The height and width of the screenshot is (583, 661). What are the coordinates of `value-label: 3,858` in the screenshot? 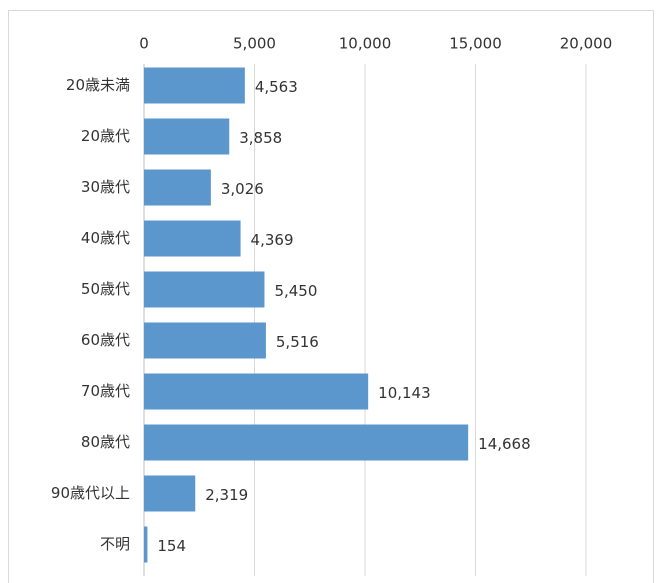 It's located at (260, 138).